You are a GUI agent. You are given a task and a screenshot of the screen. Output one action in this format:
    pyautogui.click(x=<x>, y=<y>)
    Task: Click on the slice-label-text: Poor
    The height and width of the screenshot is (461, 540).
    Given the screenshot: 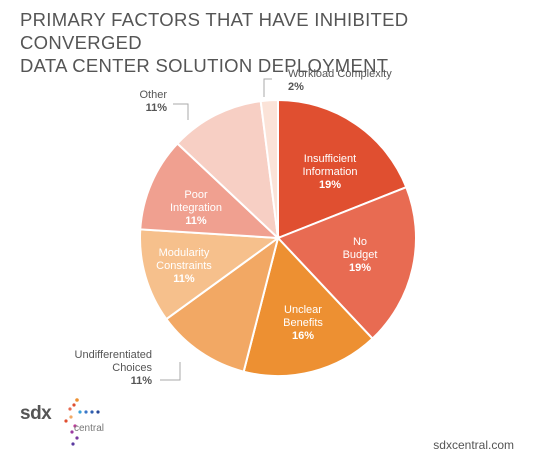 What is the action you would take?
    pyautogui.click(x=196, y=195)
    